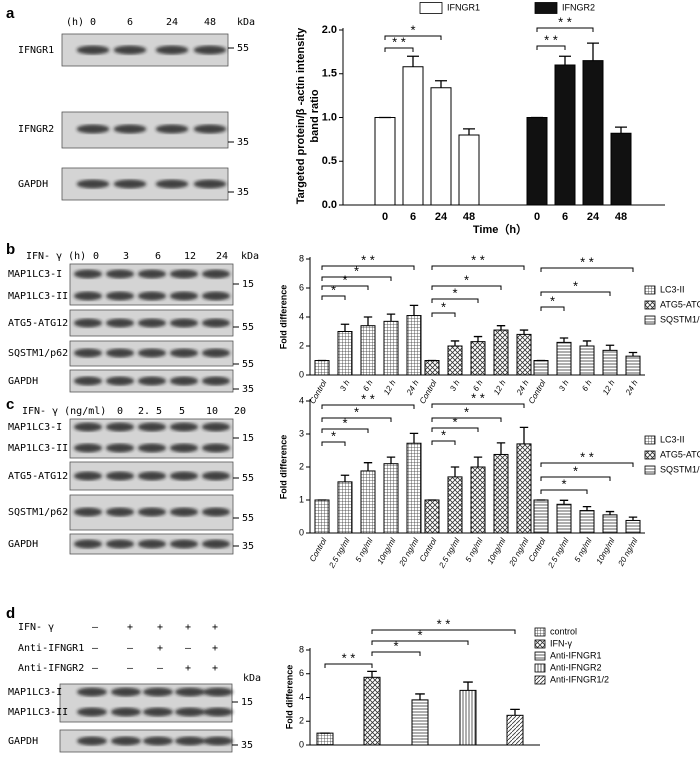 This screenshot has height=758, width=700. I want to click on kda-label: 15, so click(248, 284).